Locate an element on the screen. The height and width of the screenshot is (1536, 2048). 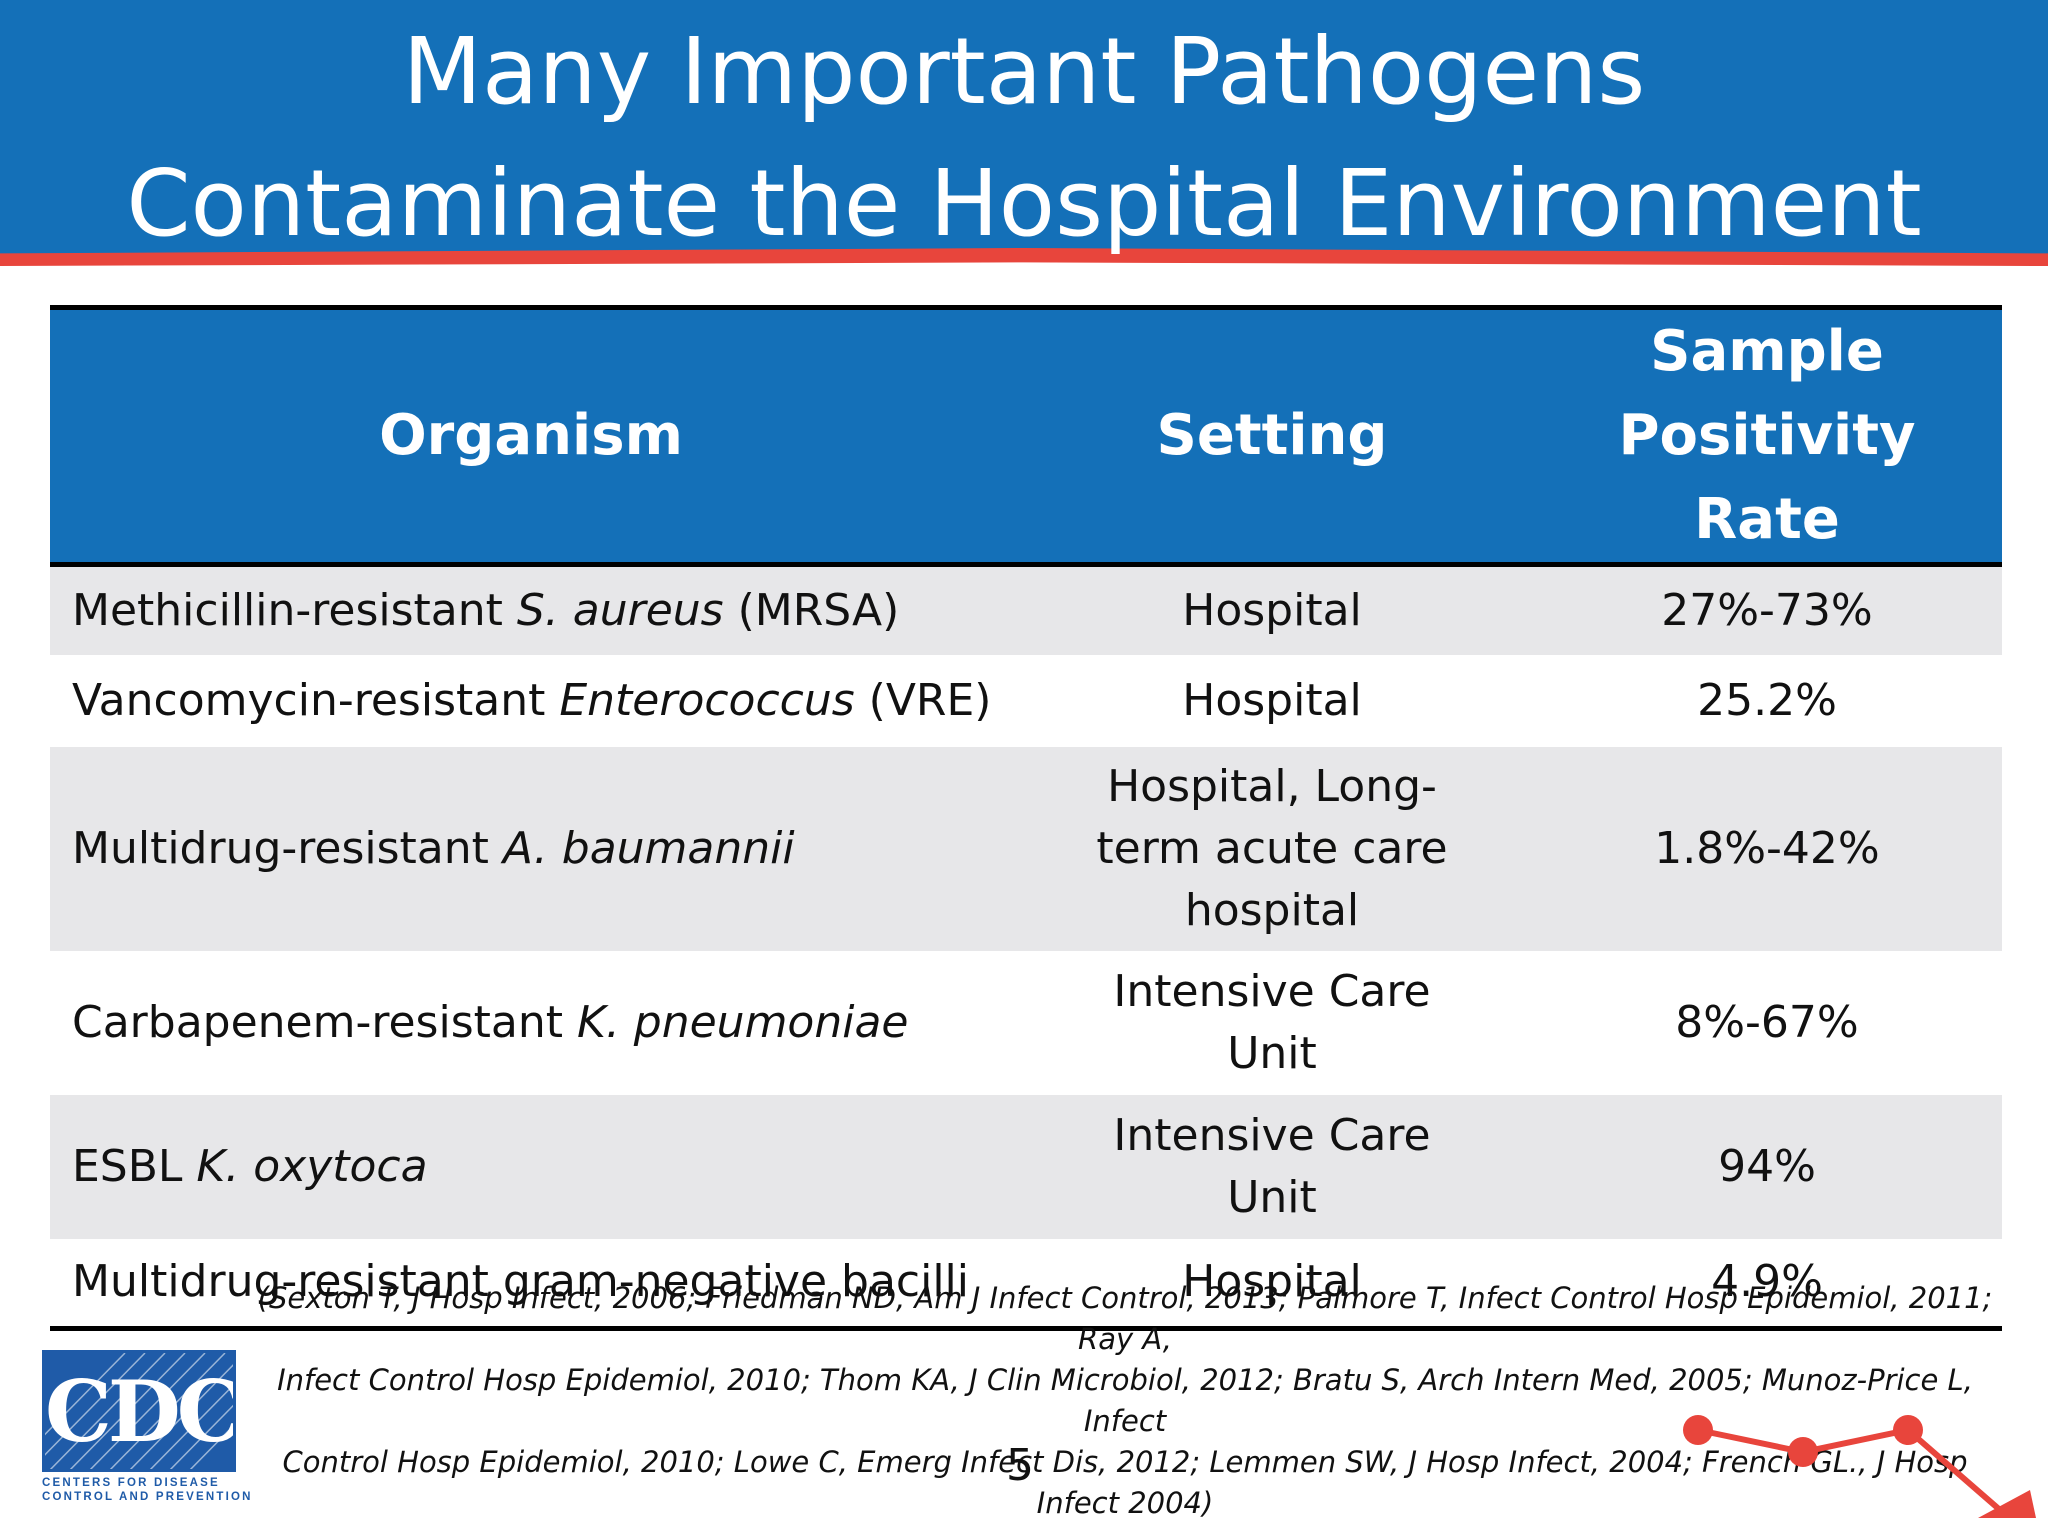
column-header-setting: Setting is located at coordinates (1272, 437).